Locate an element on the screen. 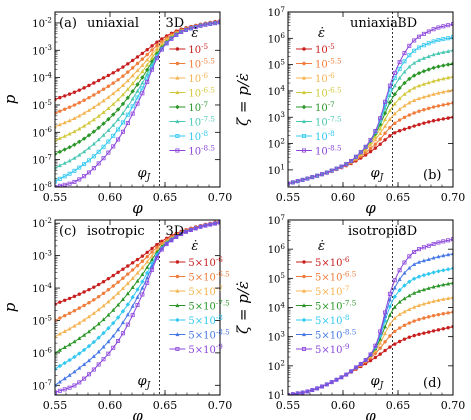  x-tick-label: 0.70 is located at coordinates (220, 197).